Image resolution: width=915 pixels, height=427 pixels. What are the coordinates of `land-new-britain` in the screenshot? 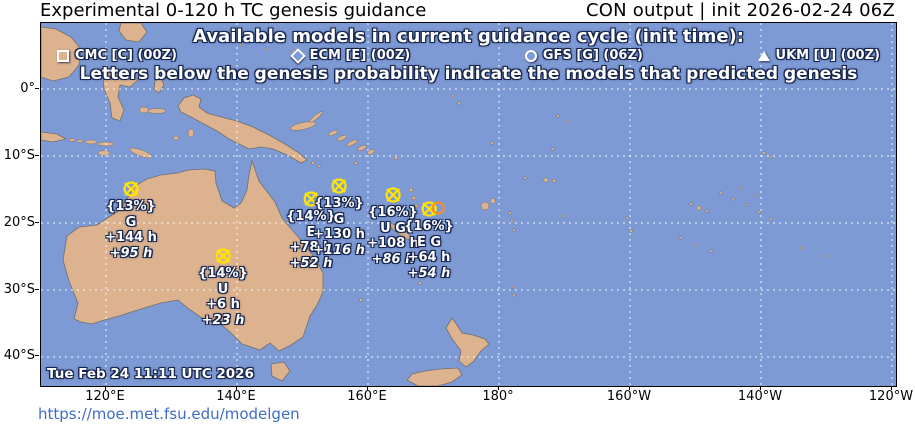 It's located at (303, 126).